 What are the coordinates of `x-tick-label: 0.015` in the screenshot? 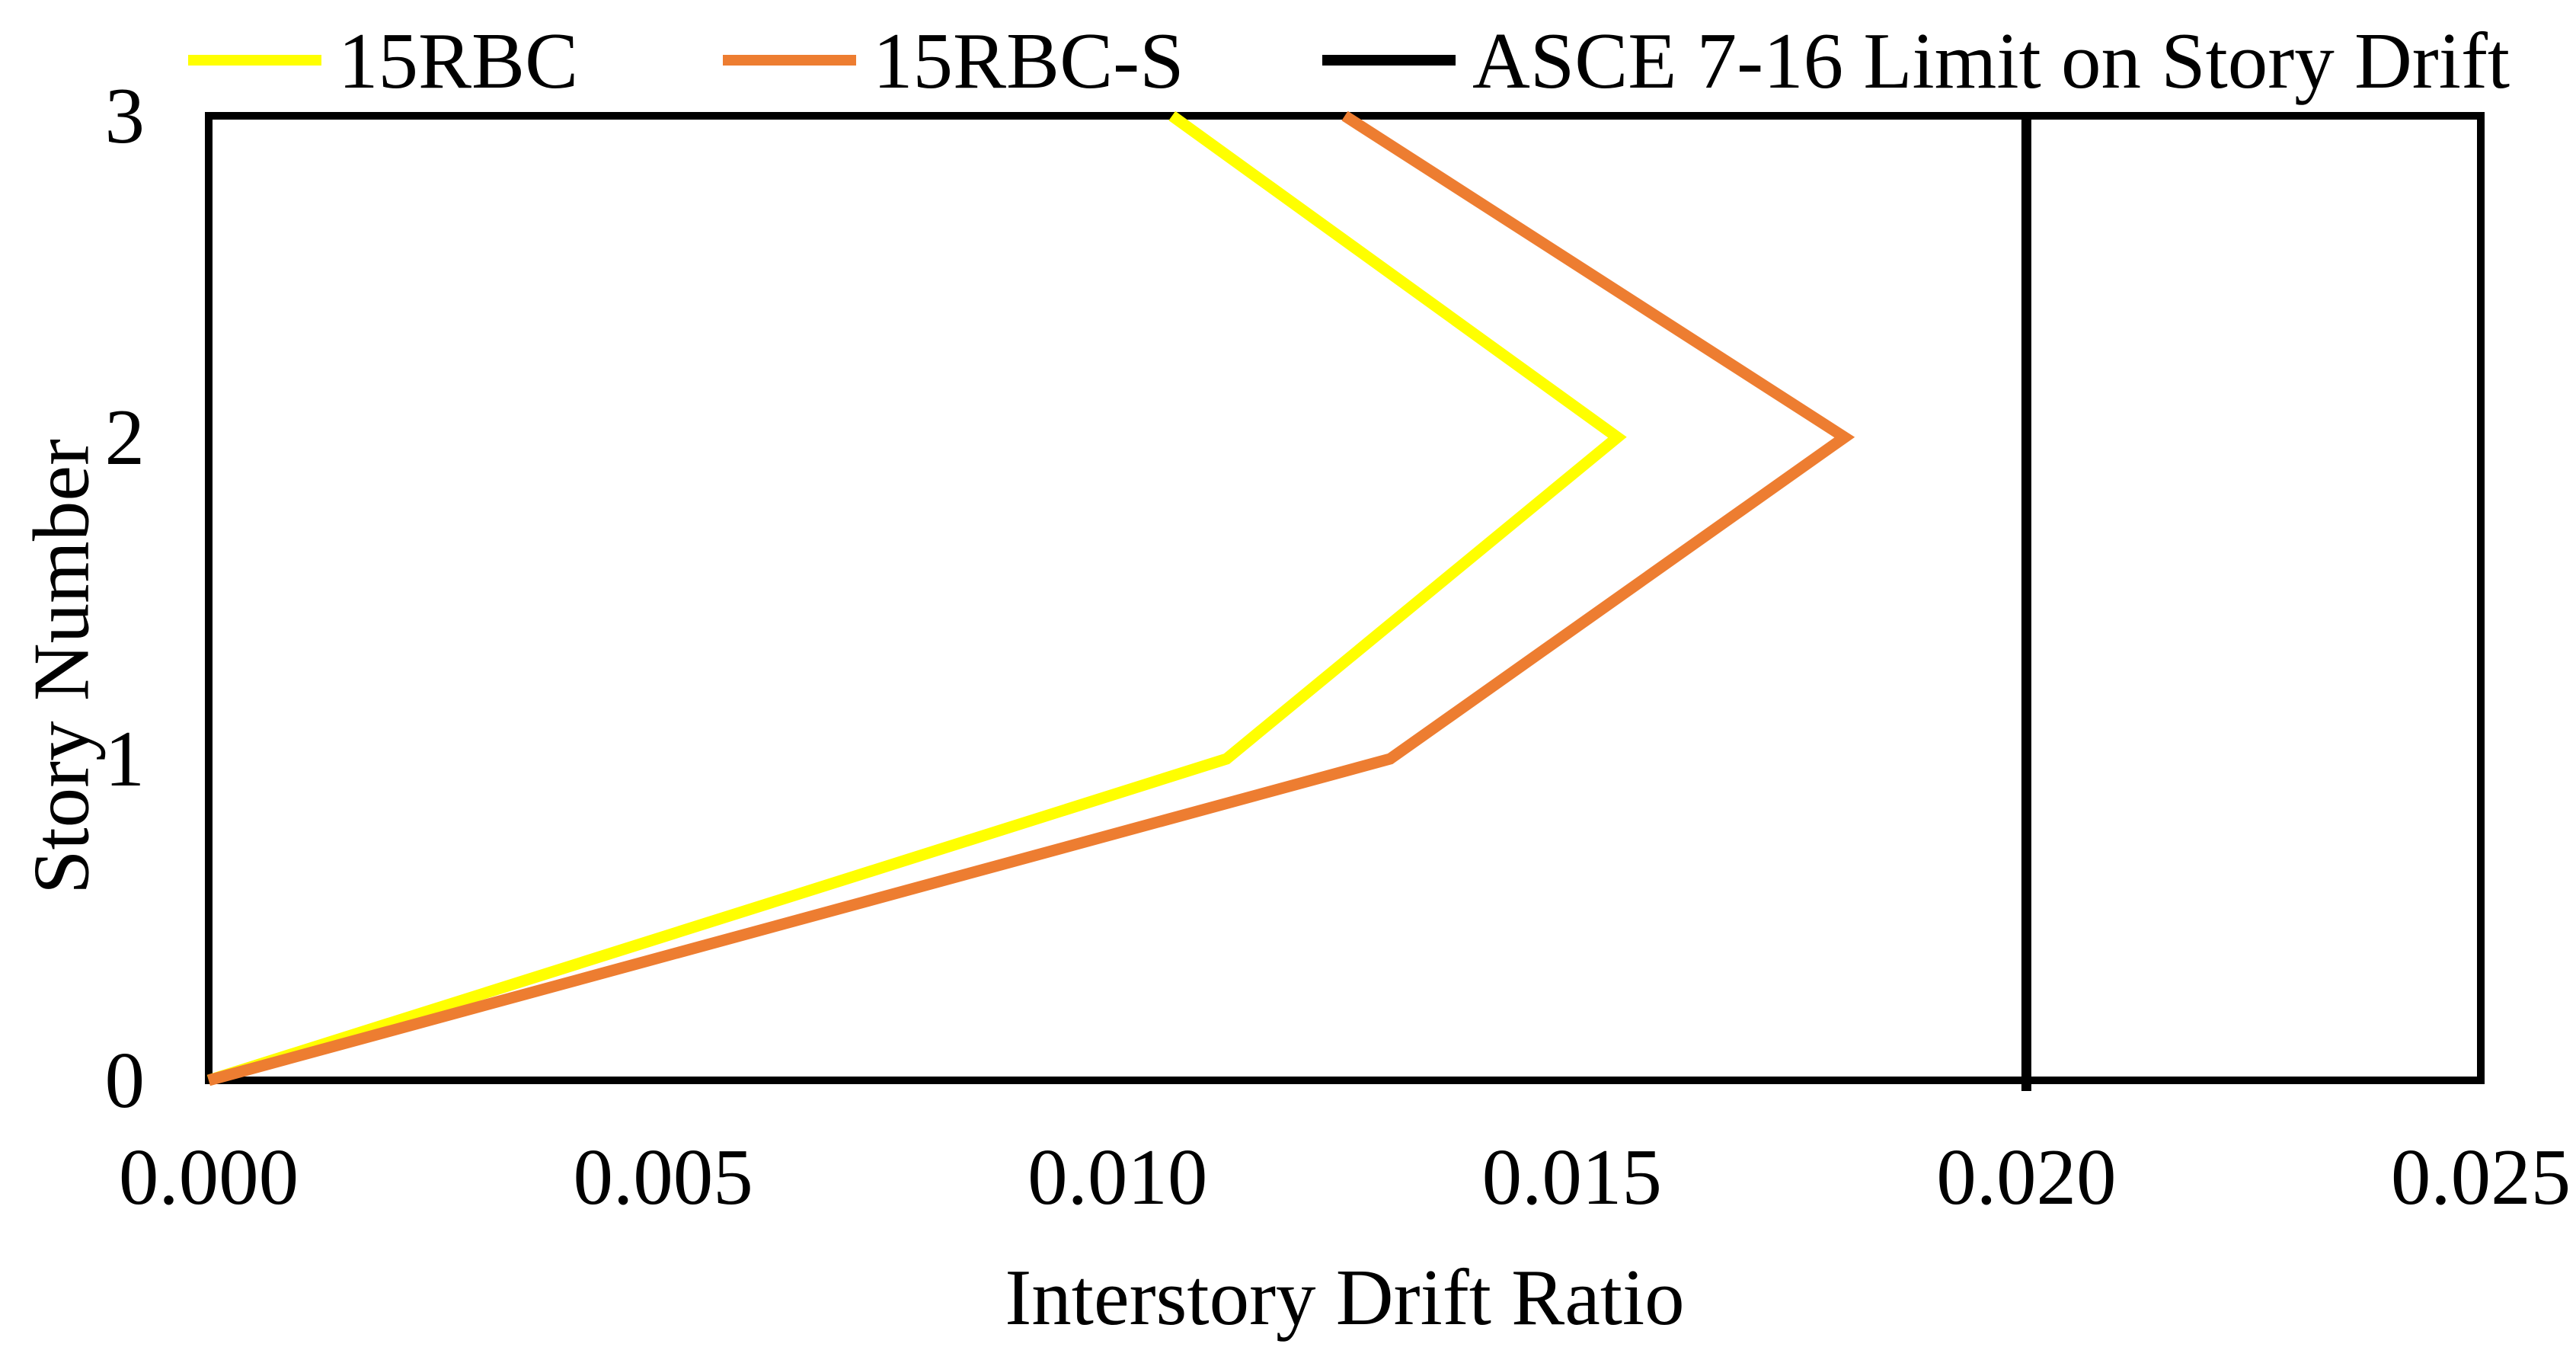 It's located at (1572, 1176).